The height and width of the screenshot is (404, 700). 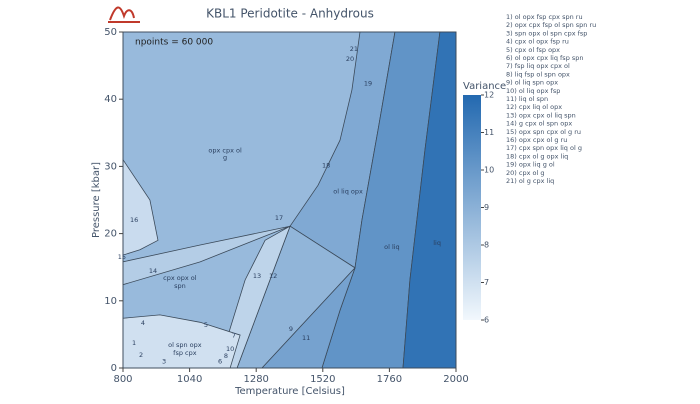 What do you see at coordinates (538, 66) in the screenshot?
I see `legend-entry: 7) fsp liq opx cpx ol` at bounding box center [538, 66].